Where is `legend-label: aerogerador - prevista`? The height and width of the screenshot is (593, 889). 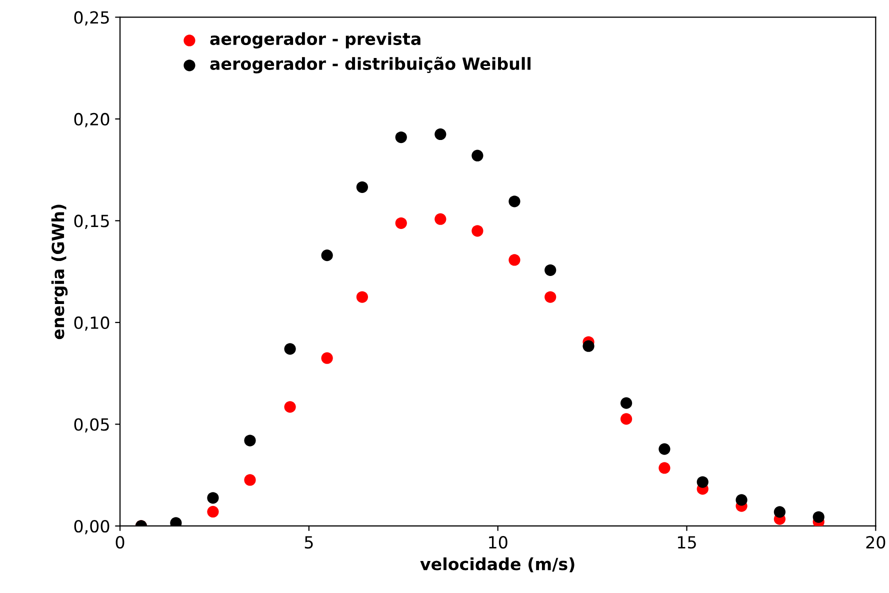 legend-label: aerogerador - prevista is located at coordinates (315, 40).